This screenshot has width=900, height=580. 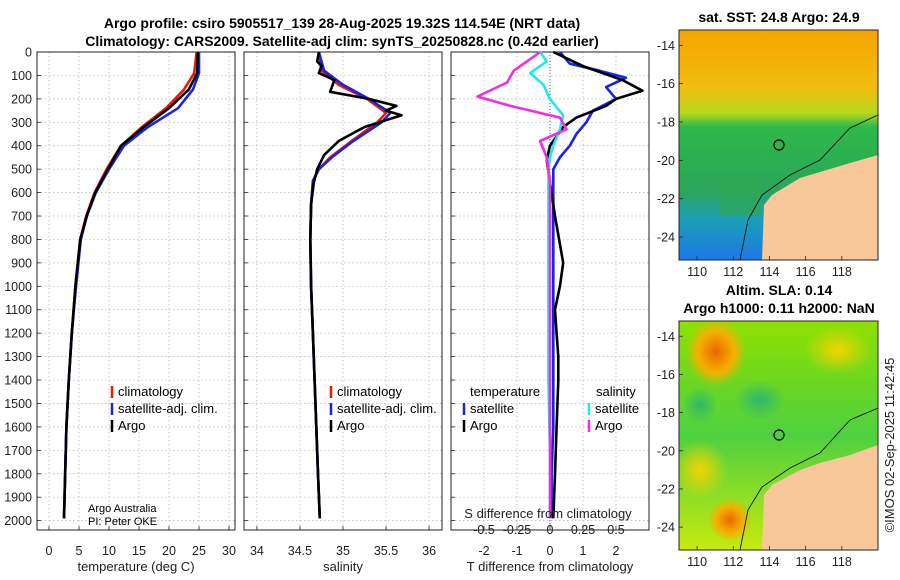 I want to click on s-diff-tick-label: -0.25, so click(x=517, y=530).